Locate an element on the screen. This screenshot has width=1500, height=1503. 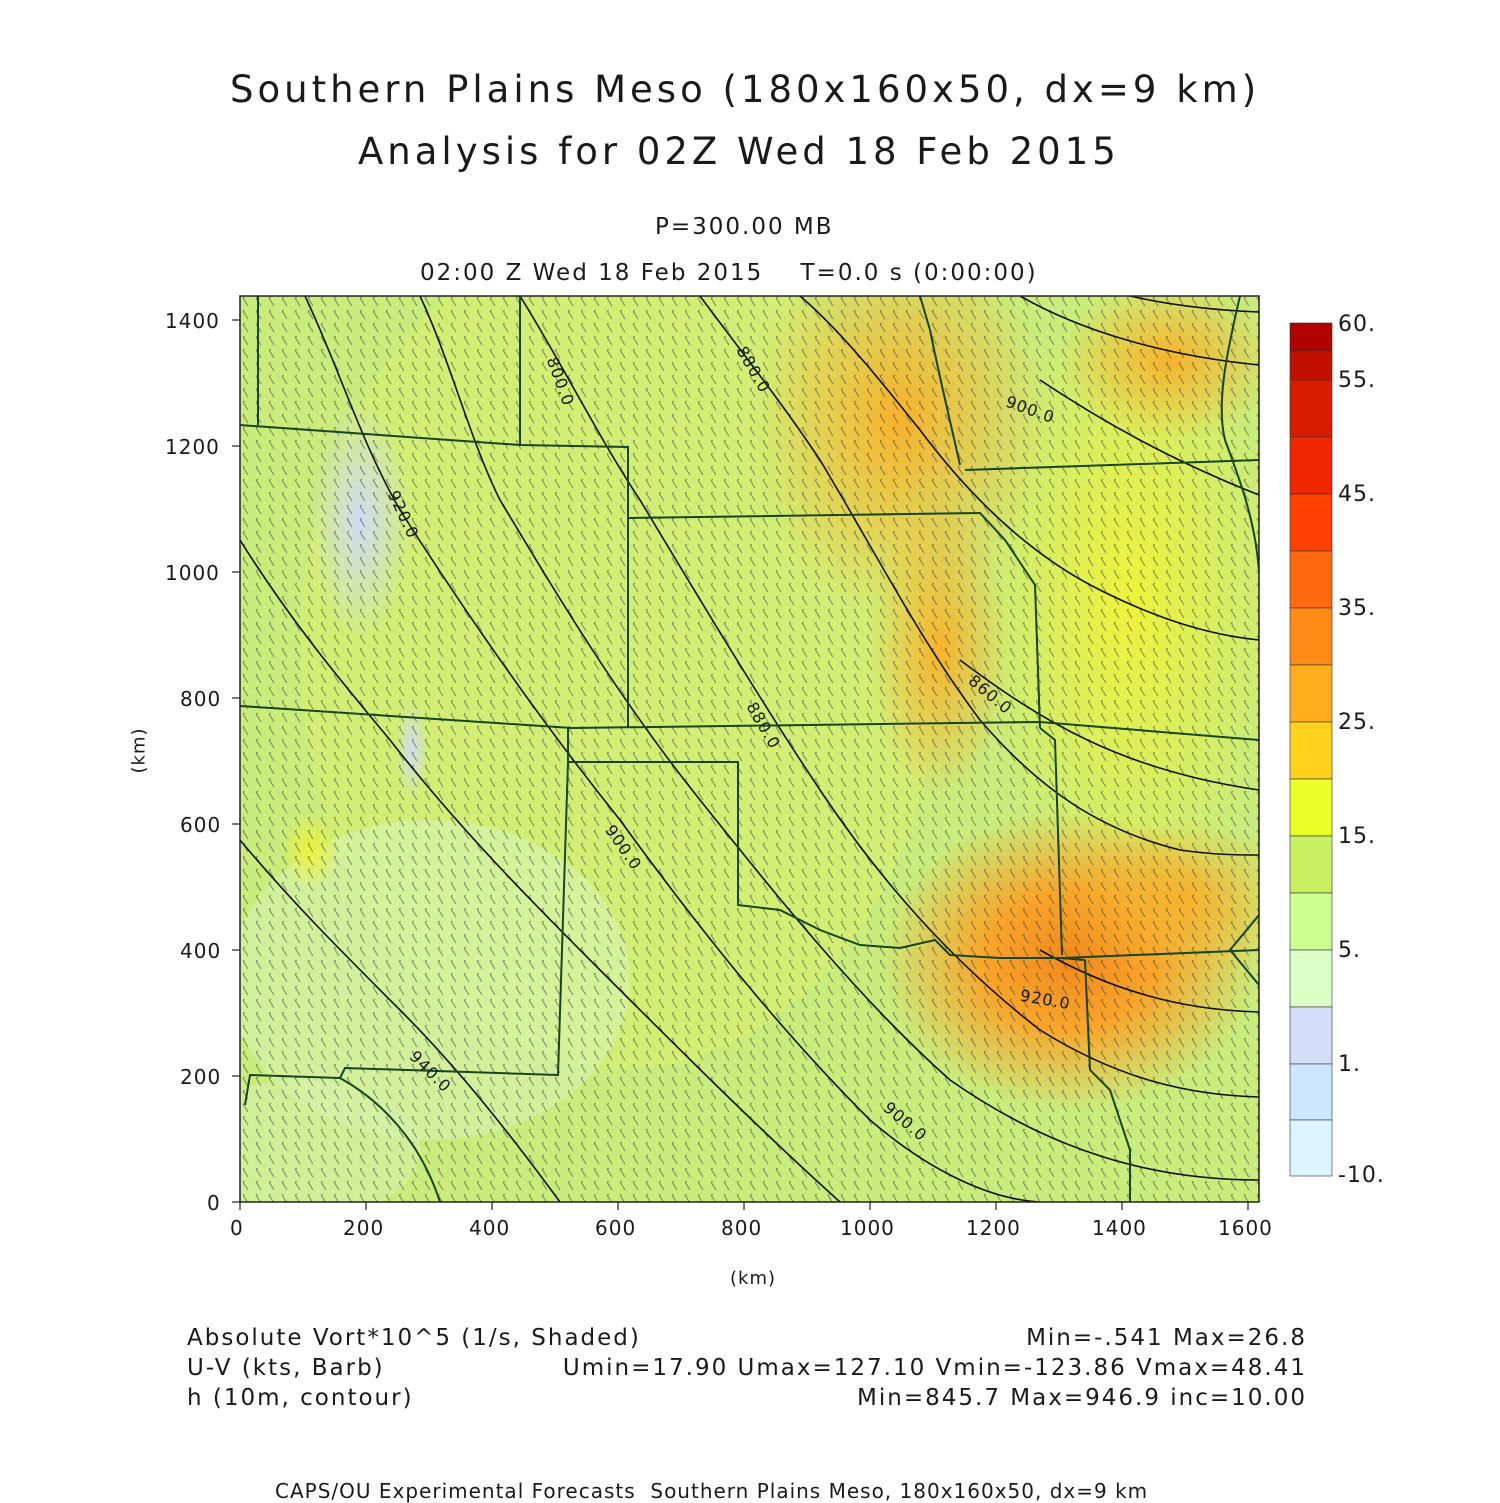
colorbar-label: 45. is located at coordinates (1357, 494).